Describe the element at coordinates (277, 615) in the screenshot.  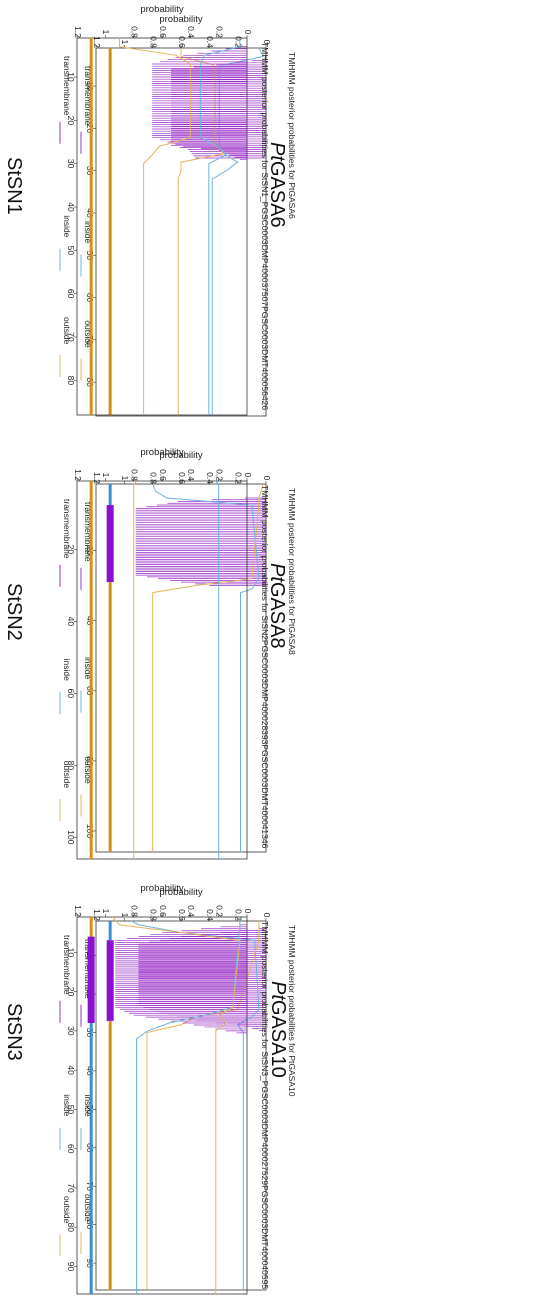
I see `gene-label-pt8-suffix: GASA8` at that location.